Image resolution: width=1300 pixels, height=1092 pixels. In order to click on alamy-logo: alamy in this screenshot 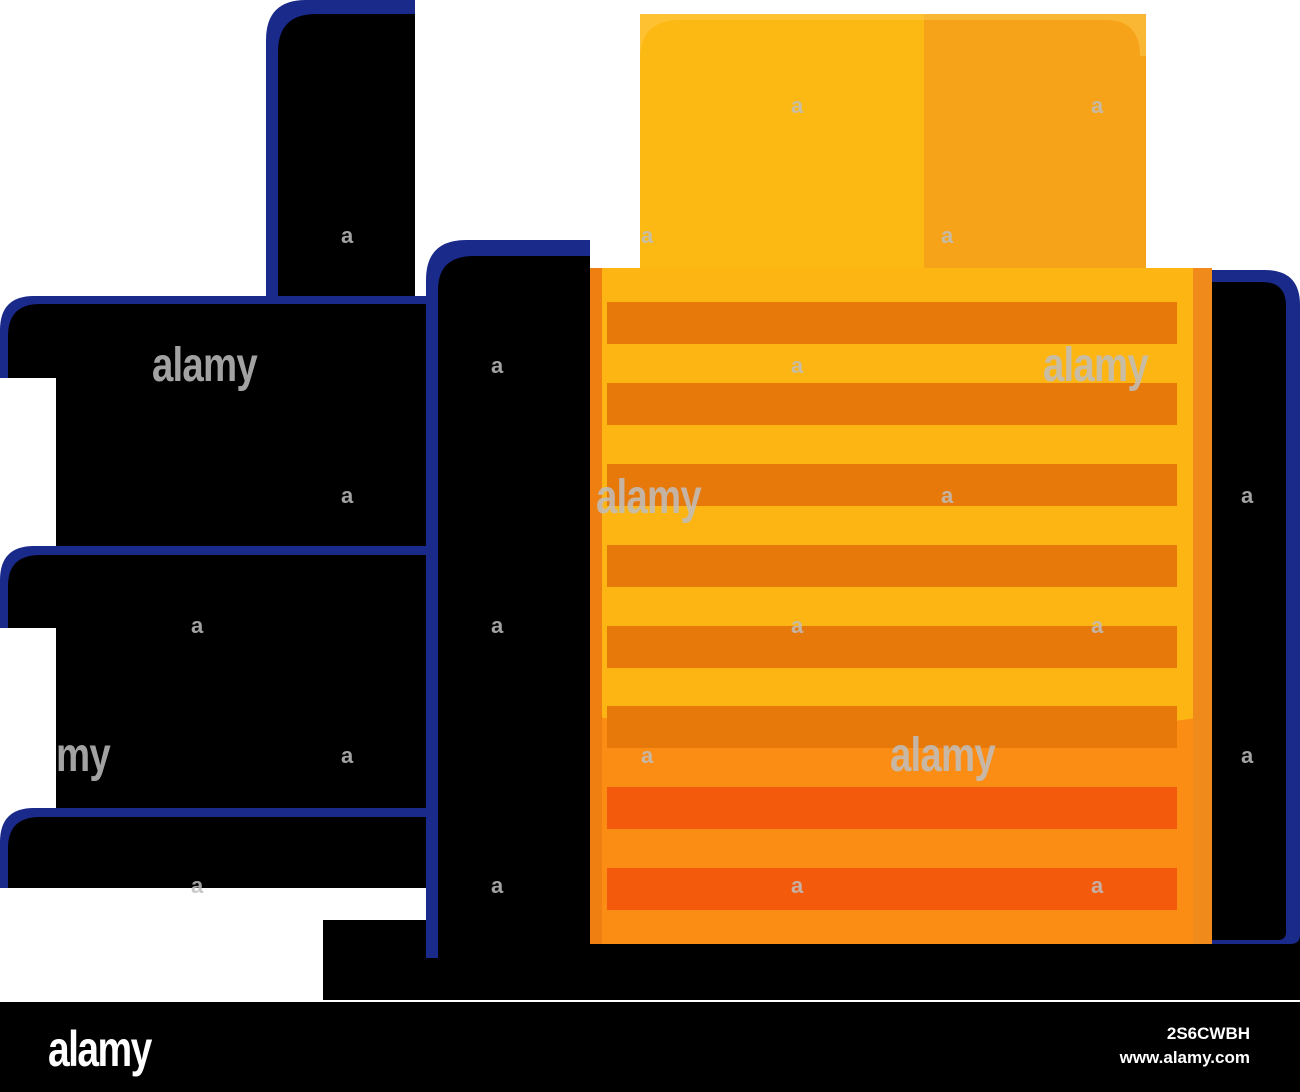, I will do `click(100, 1049)`.